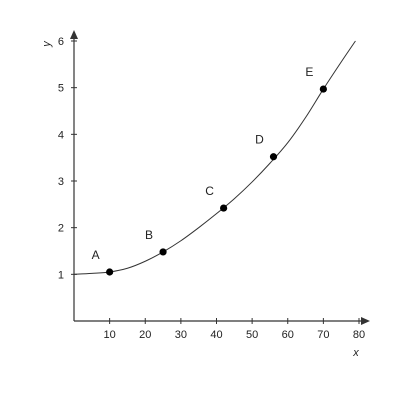 The image size is (400, 400). Describe the element at coordinates (355, 353) in the screenshot. I see `x-axis-title: x` at that location.